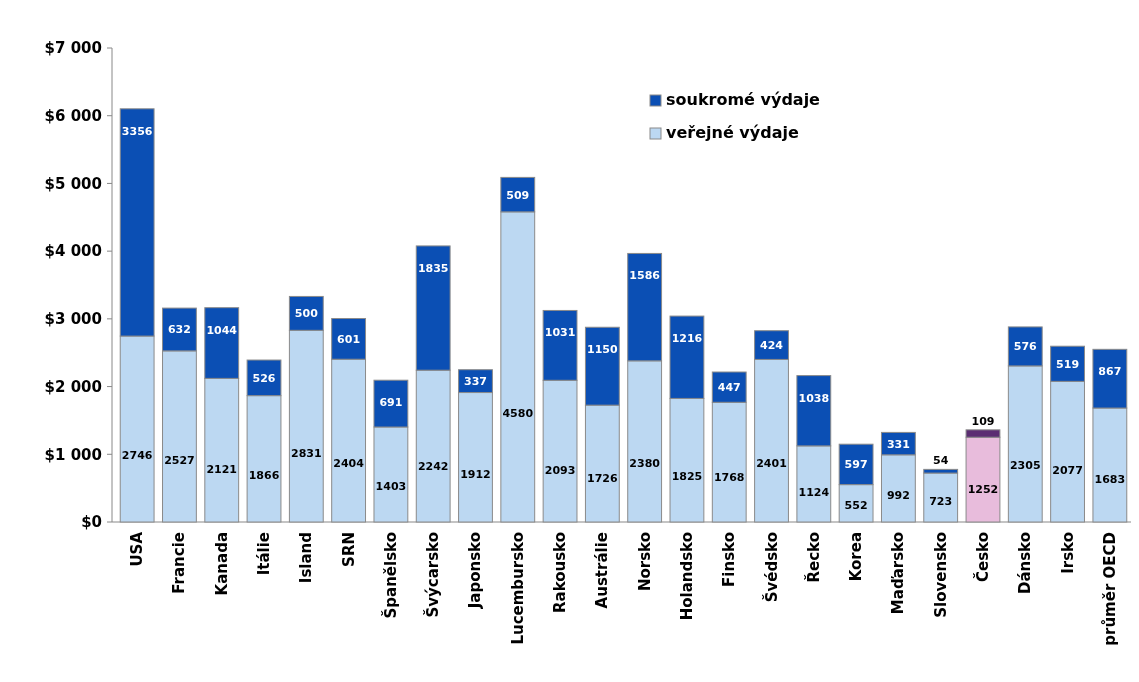 This screenshot has height=682, width=1139. What do you see at coordinates (898, 444) in the screenshot?
I see `data-label: 331` at bounding box center [898, 444].